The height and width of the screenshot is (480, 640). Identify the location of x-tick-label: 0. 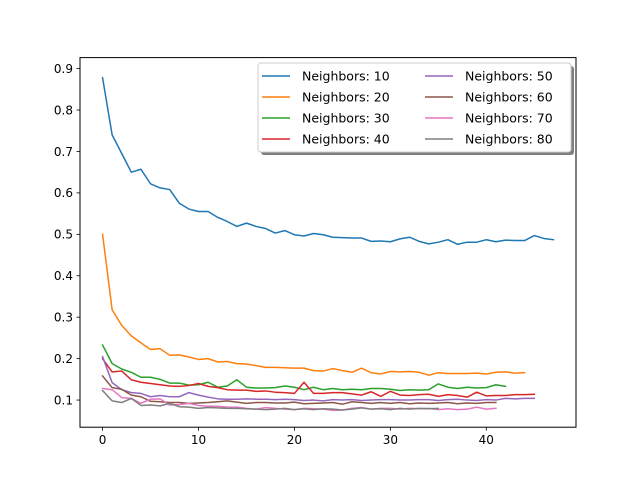
(103, 440).